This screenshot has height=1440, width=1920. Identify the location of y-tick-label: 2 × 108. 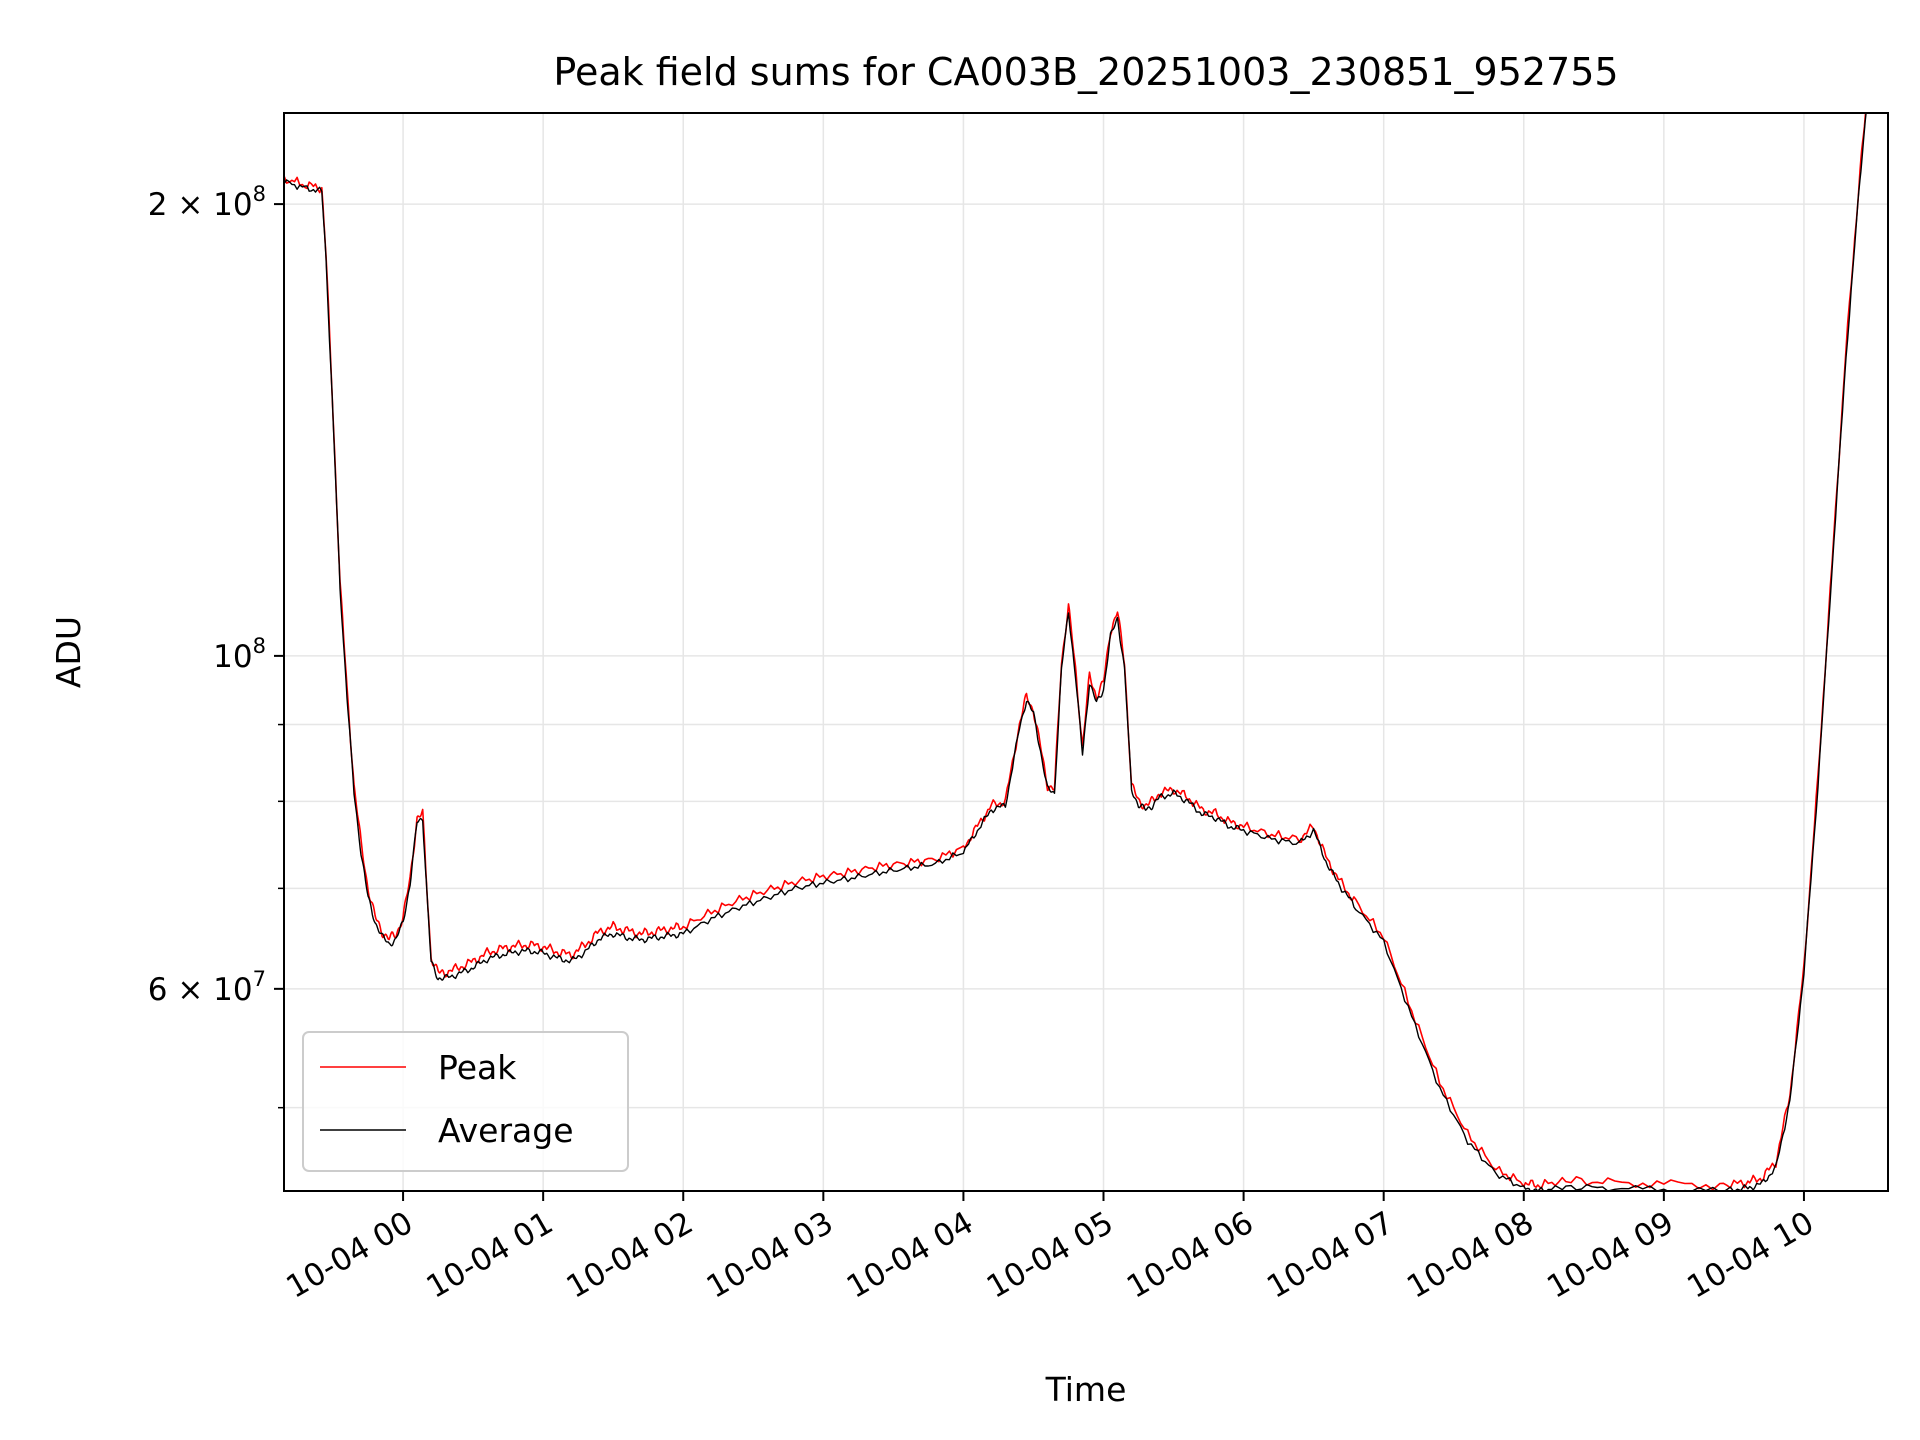
(207, 202).